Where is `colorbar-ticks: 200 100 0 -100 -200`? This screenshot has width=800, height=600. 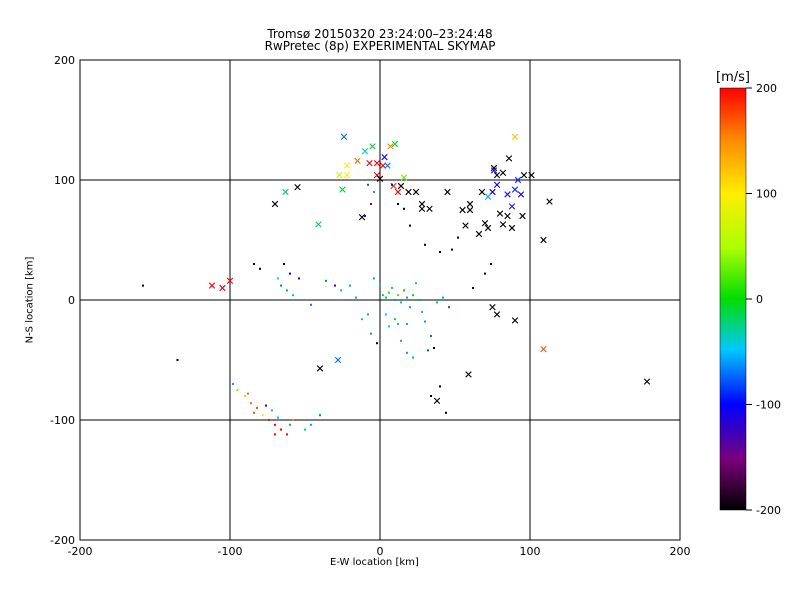
colorbar-ticks: 200 100 0 -100 -200 is located at coordinates (763, 299).